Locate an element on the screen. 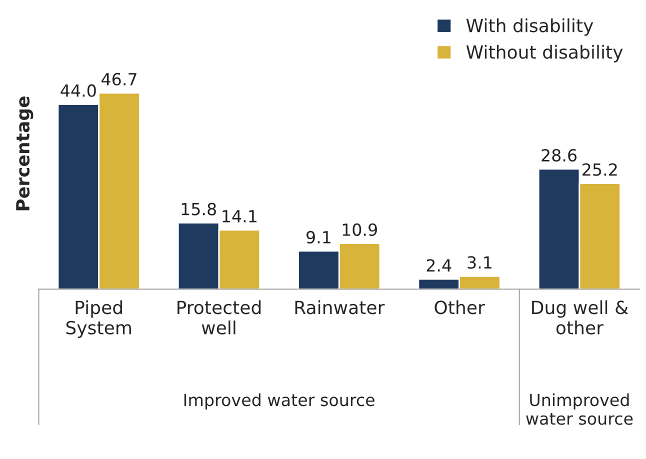  data-label: 14.1 is located at coordinates (239, 216).